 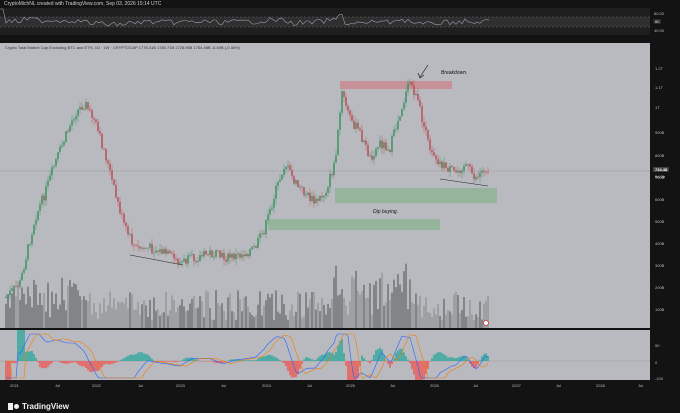 What do you see at coordinates (454, 73) in the screenshot?
I see `annotation-breakdown: Breakdown.` at bounding box center [454, 73].